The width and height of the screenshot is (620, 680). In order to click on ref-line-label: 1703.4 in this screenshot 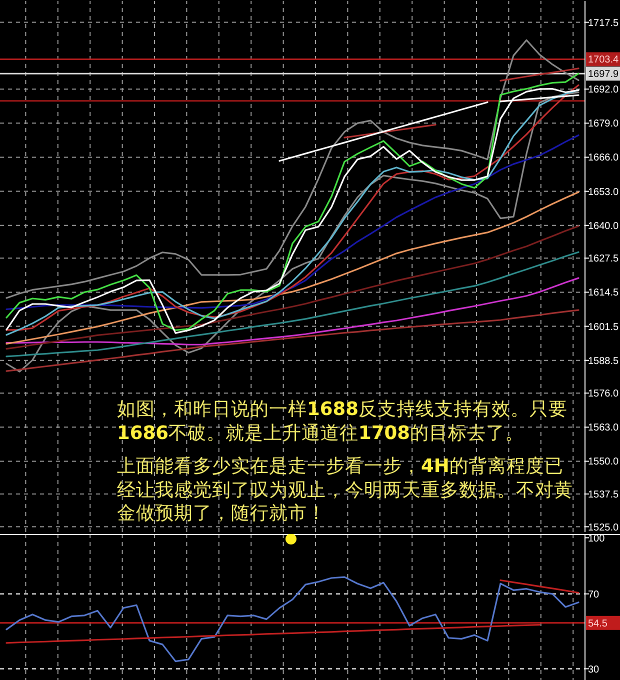, I will do `click(604, 60)`.